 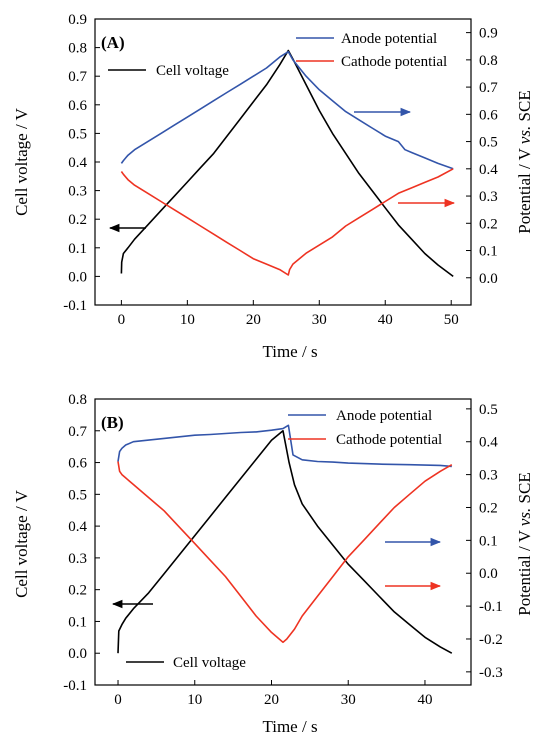 I want to click on y-right-tick-label: 0.8, so click(x=488, y=61).